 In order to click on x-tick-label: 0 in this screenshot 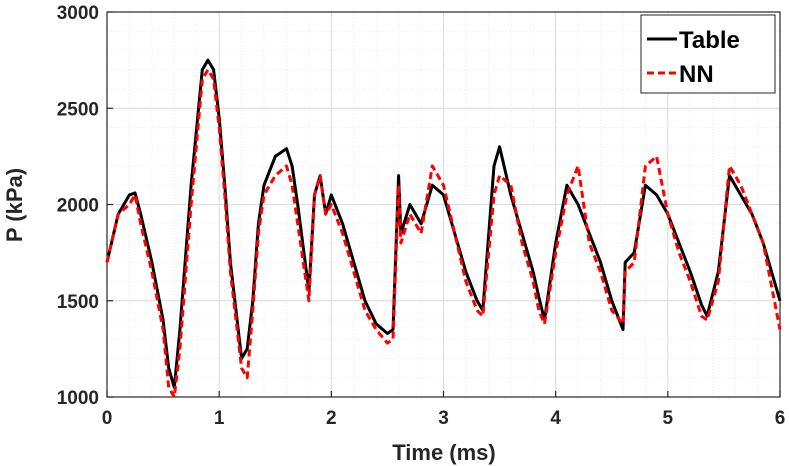, I will do `click(107, 418)`.